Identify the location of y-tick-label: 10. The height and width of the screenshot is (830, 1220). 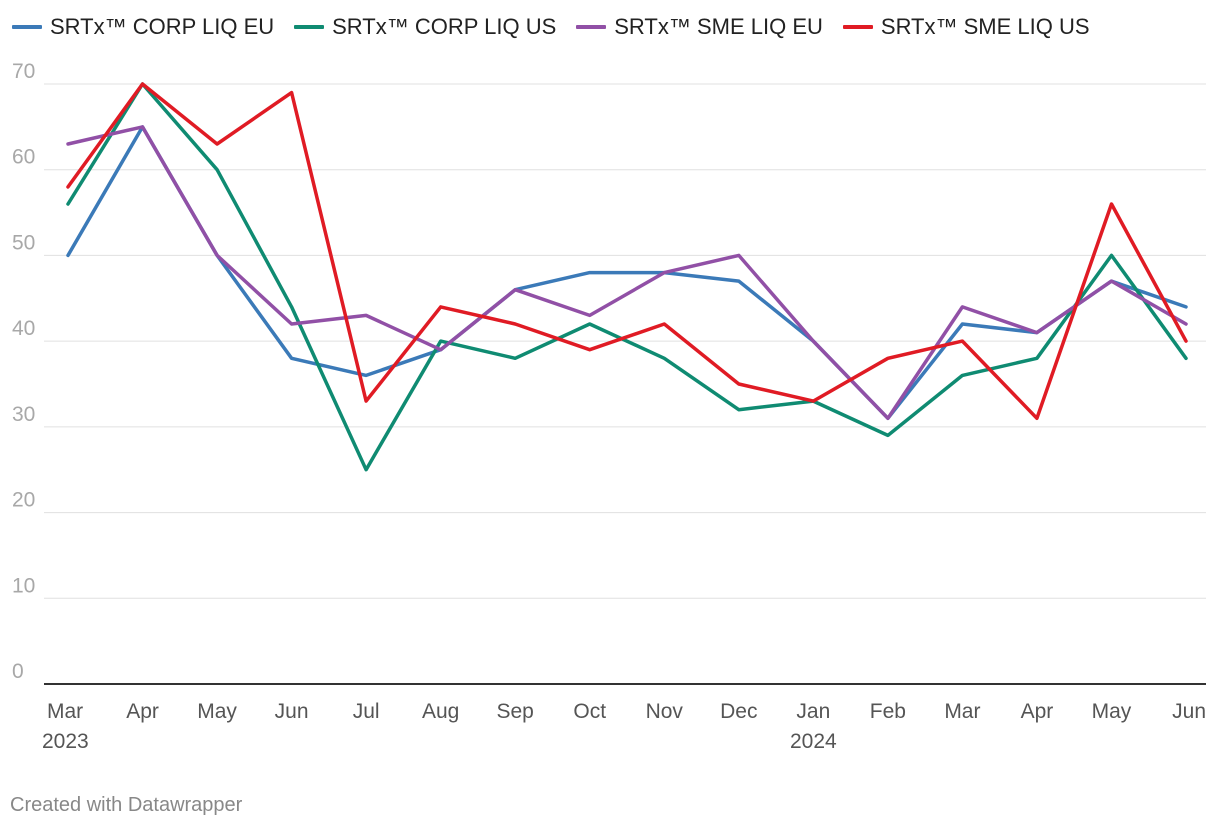
(23, 585).